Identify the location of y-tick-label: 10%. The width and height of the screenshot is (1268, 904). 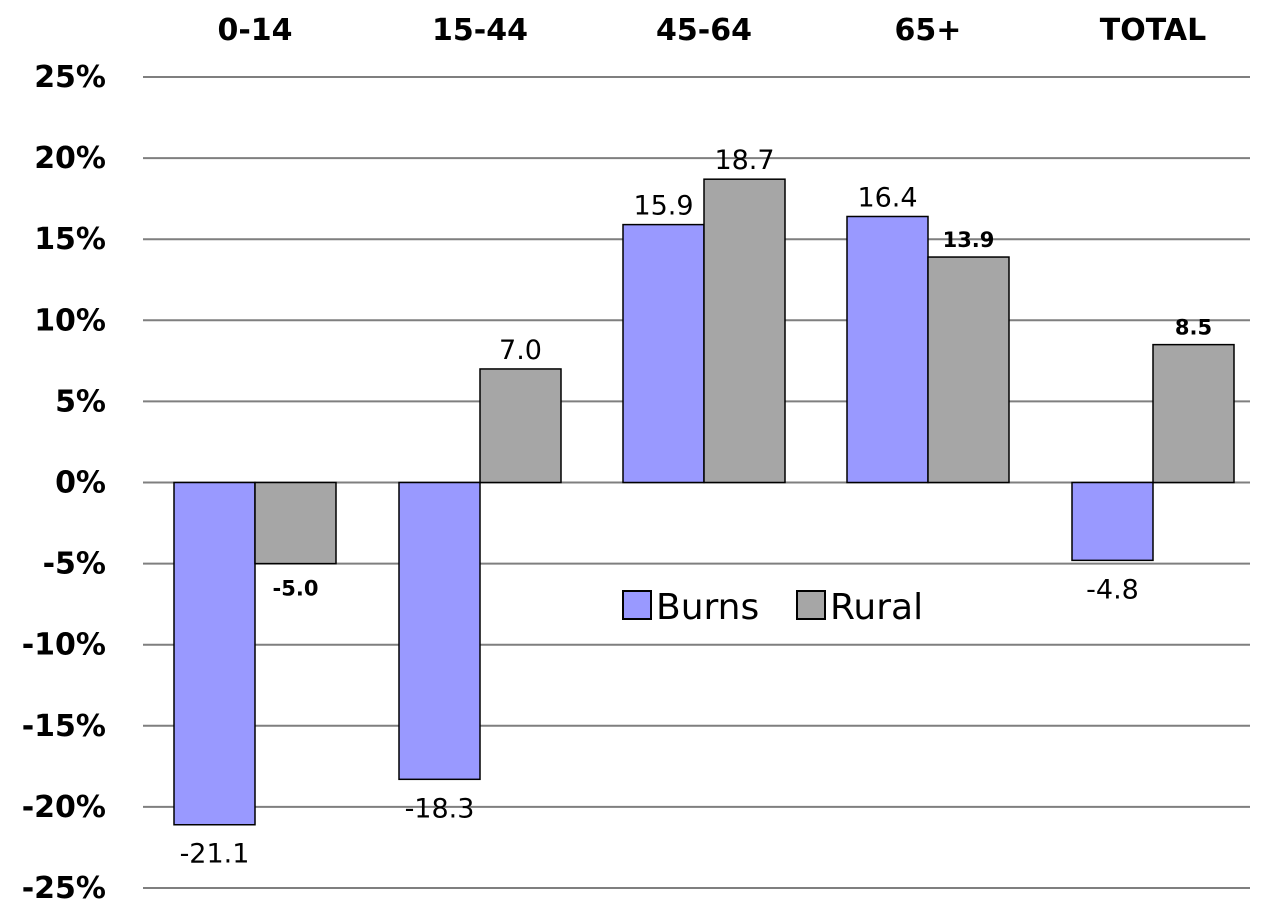
(70, 320).